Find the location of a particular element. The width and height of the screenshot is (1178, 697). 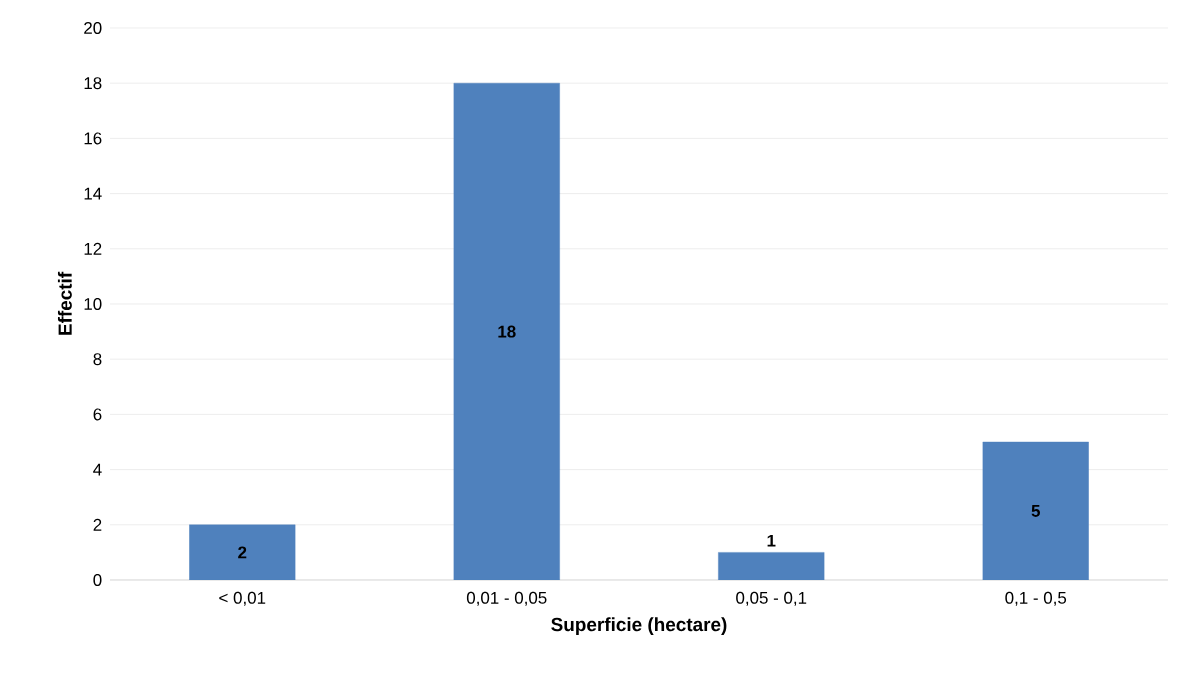

y-tick-label: 10 is located at coordinates (93, 303).